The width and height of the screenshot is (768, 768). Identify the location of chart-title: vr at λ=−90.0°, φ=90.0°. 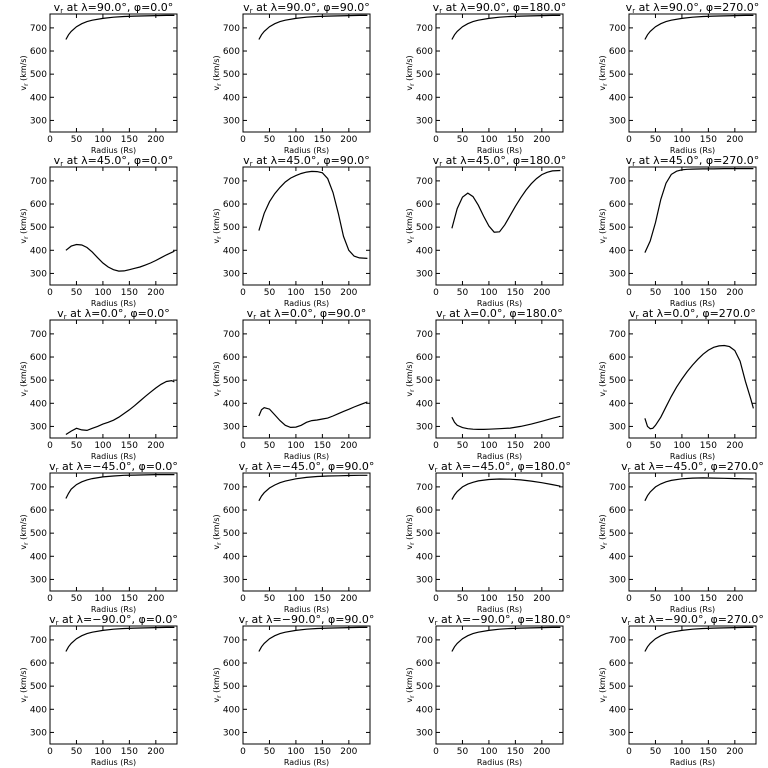
(307, 620).